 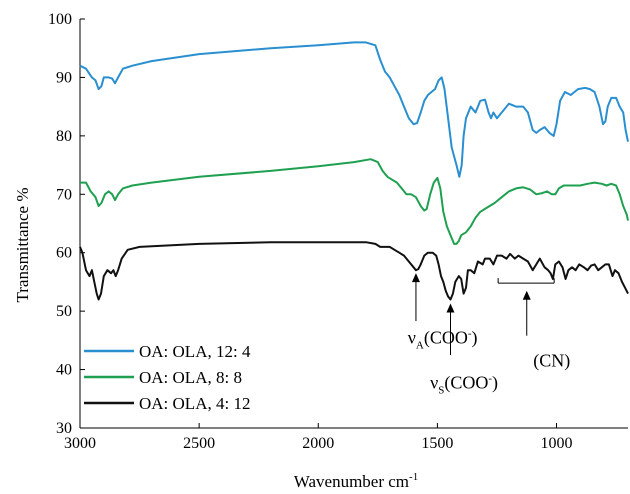 What do you see at coordinates (64, 253) in the screenshot?
I see `y-tick-label: 60` at bounding box center [64, 253].